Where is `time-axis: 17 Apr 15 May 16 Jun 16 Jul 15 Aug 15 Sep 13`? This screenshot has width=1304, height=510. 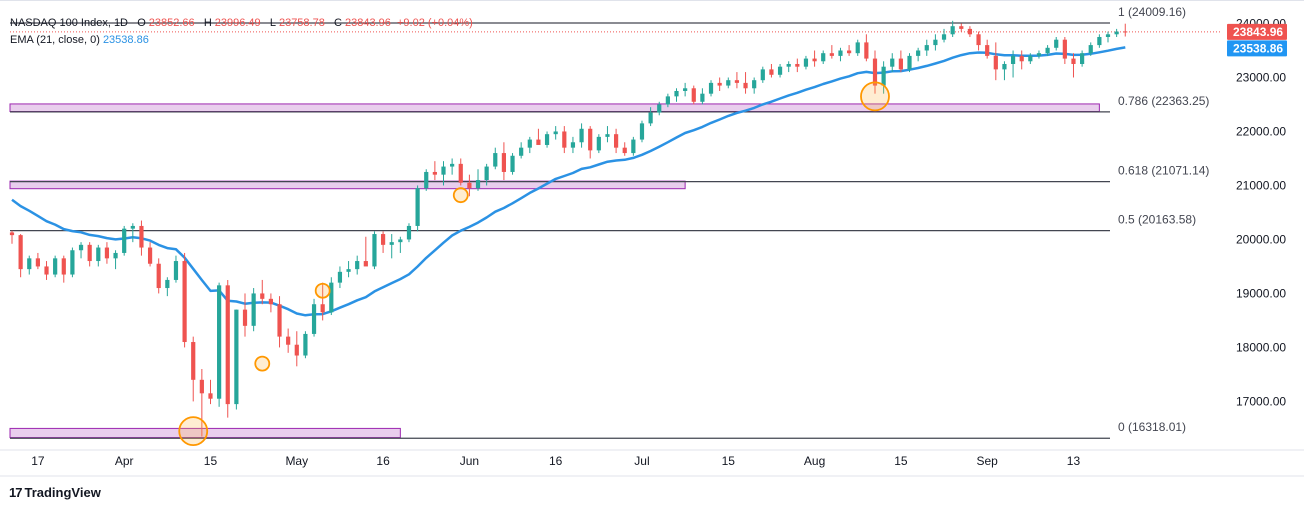 time-axis: 17 Apr 15 May 16 Jun 16 Jul 15 Aug 15 Sep 13 is located at coordinates (555, 461).